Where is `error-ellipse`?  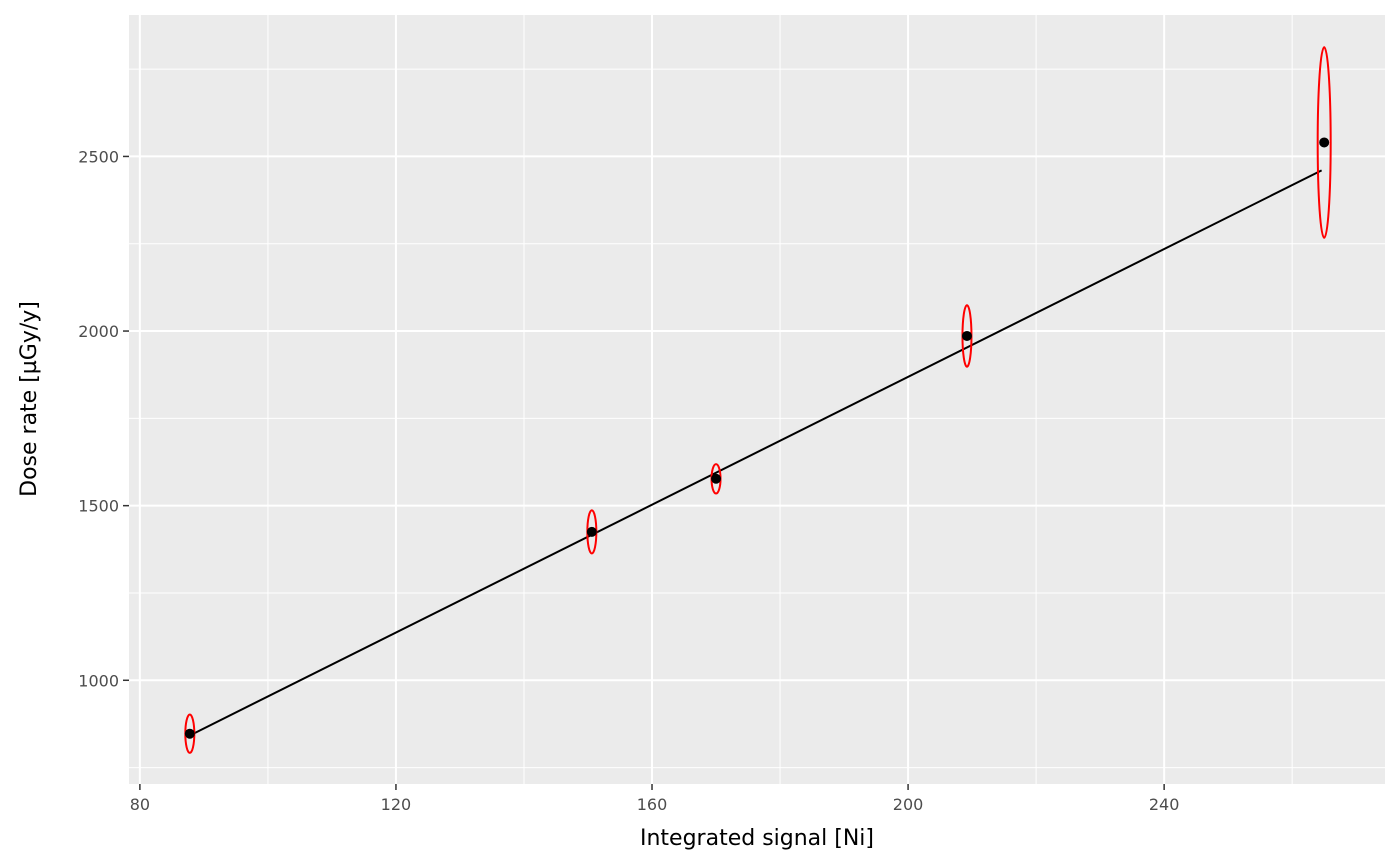
error-ellipse is located at coordinates (1324, 142).